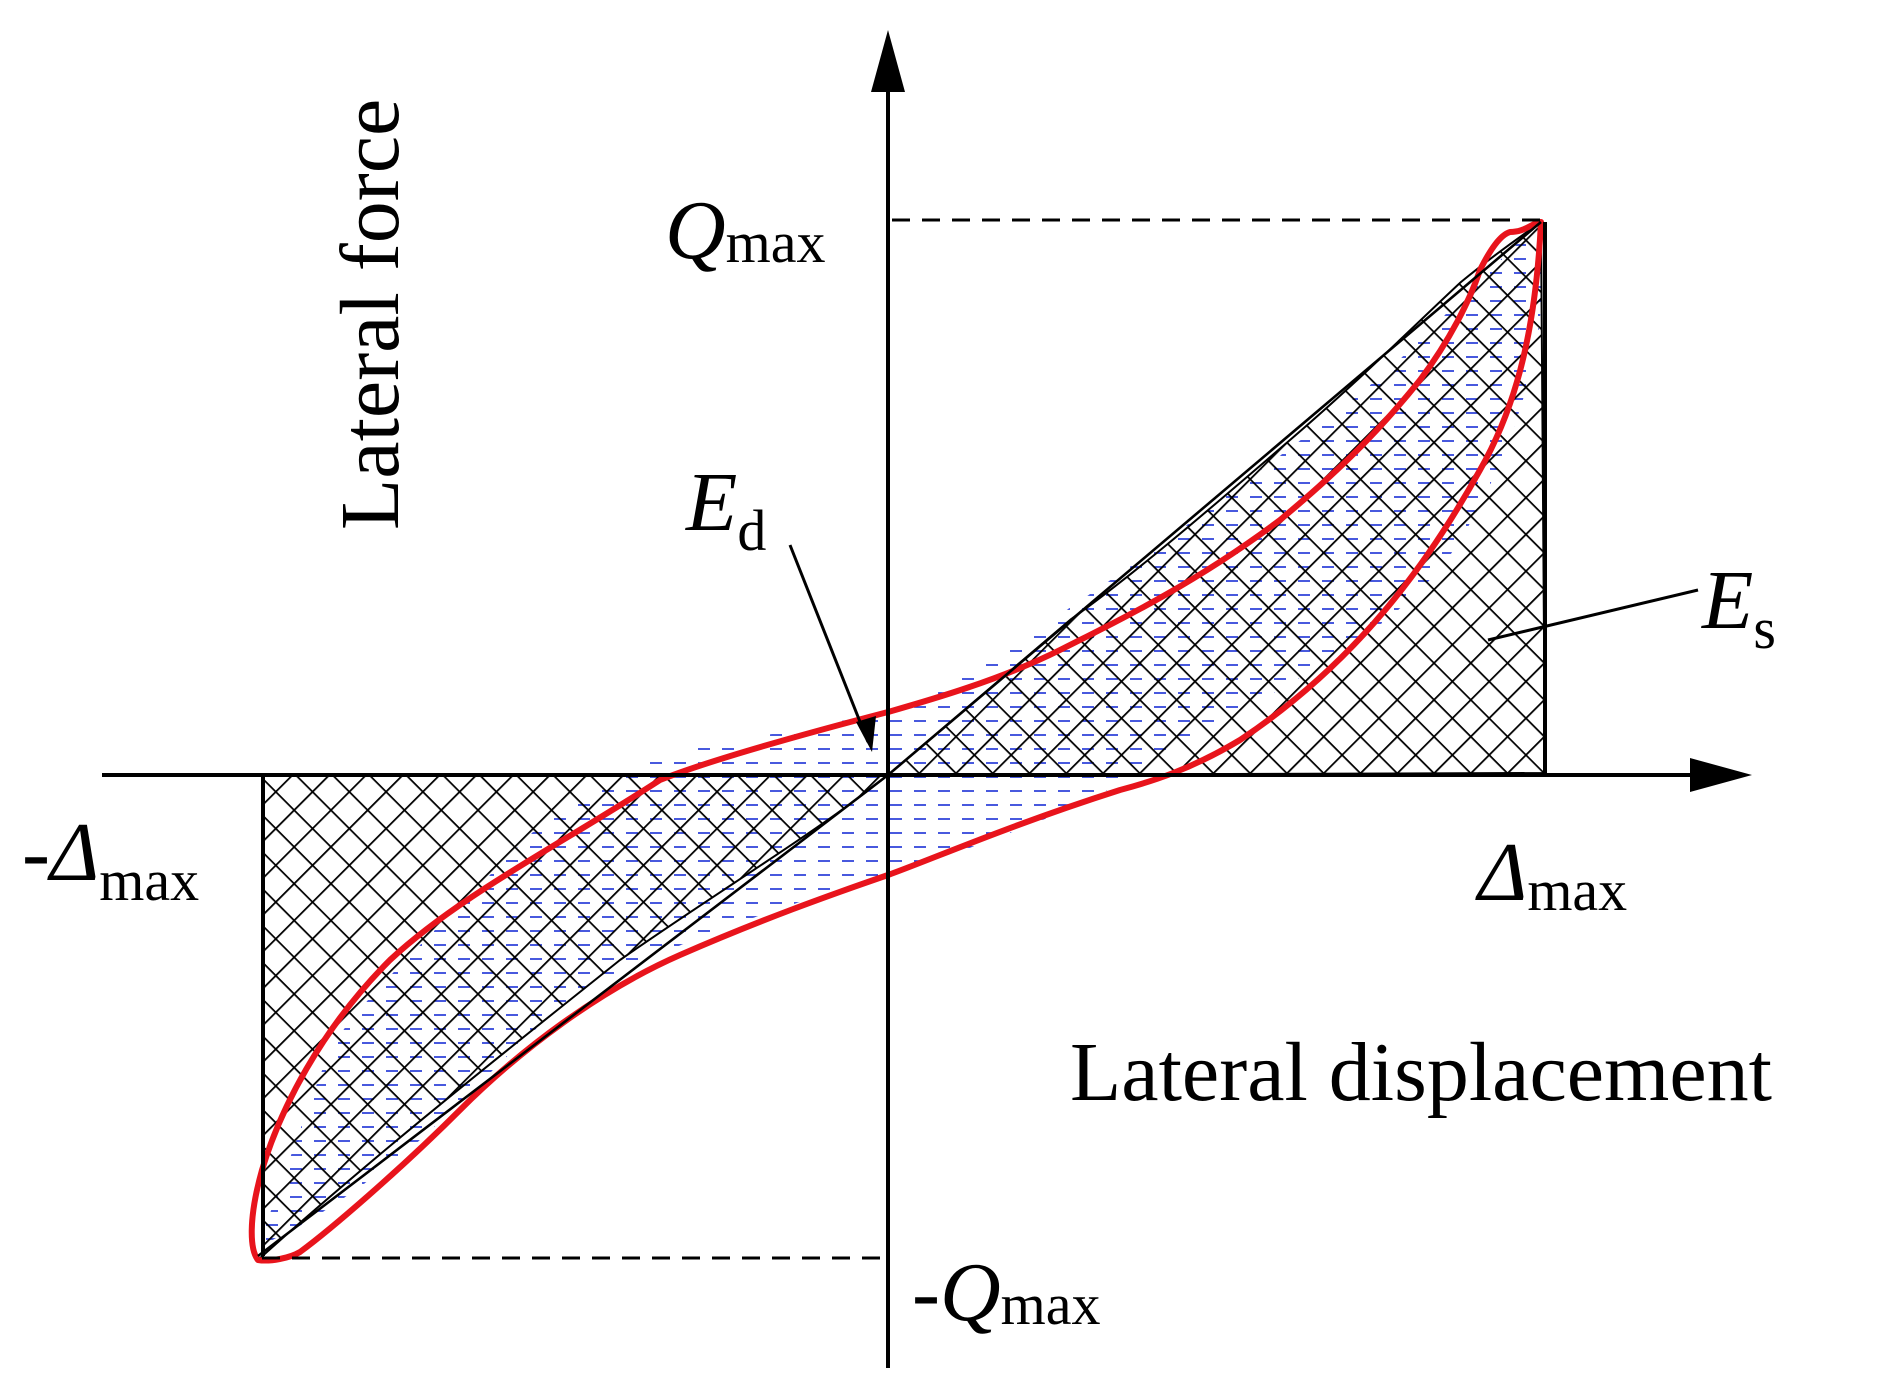 This screenshot has width=1889, height=1388. Describe the element at coordinates (1006, 1292) in the screenshot. I see `neg-q-max-label: -Qmax` at that location.